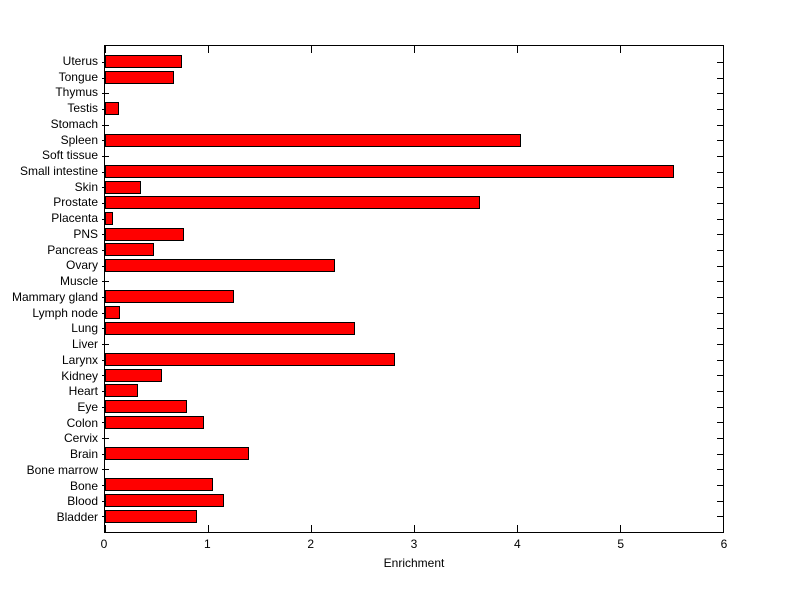 The image size is (800, 599). I want to click on y-axis-label: Bladder, so click(77, 517).